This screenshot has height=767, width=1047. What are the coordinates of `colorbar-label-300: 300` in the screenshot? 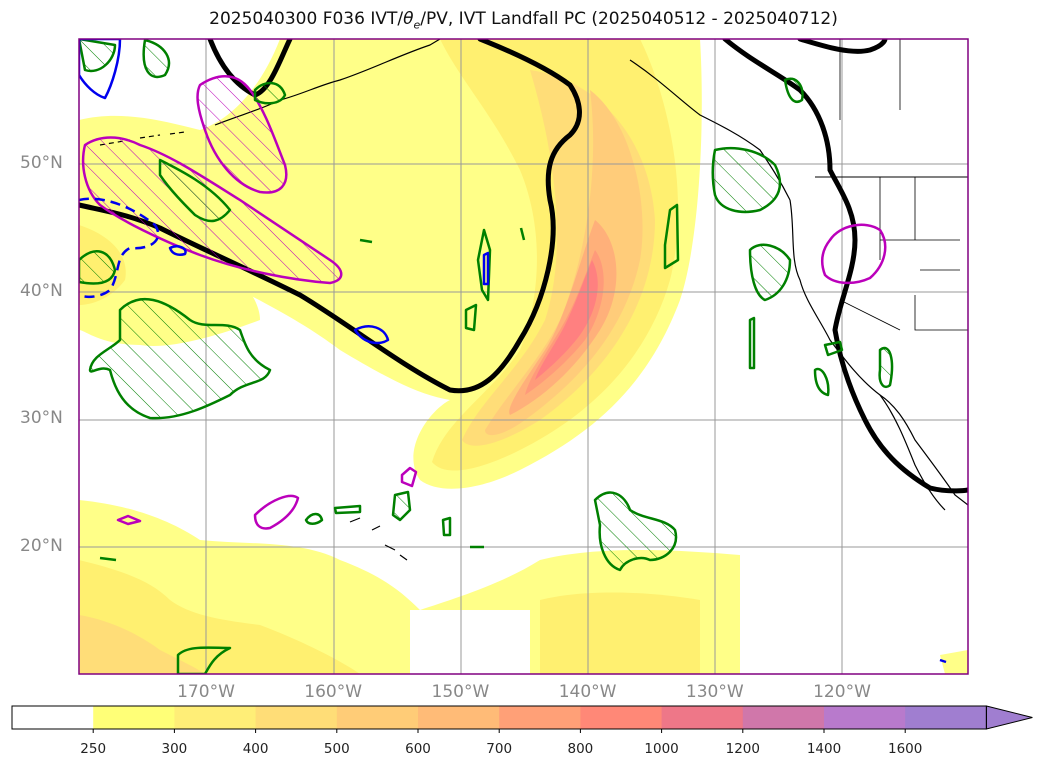 It's located at (174, 749).